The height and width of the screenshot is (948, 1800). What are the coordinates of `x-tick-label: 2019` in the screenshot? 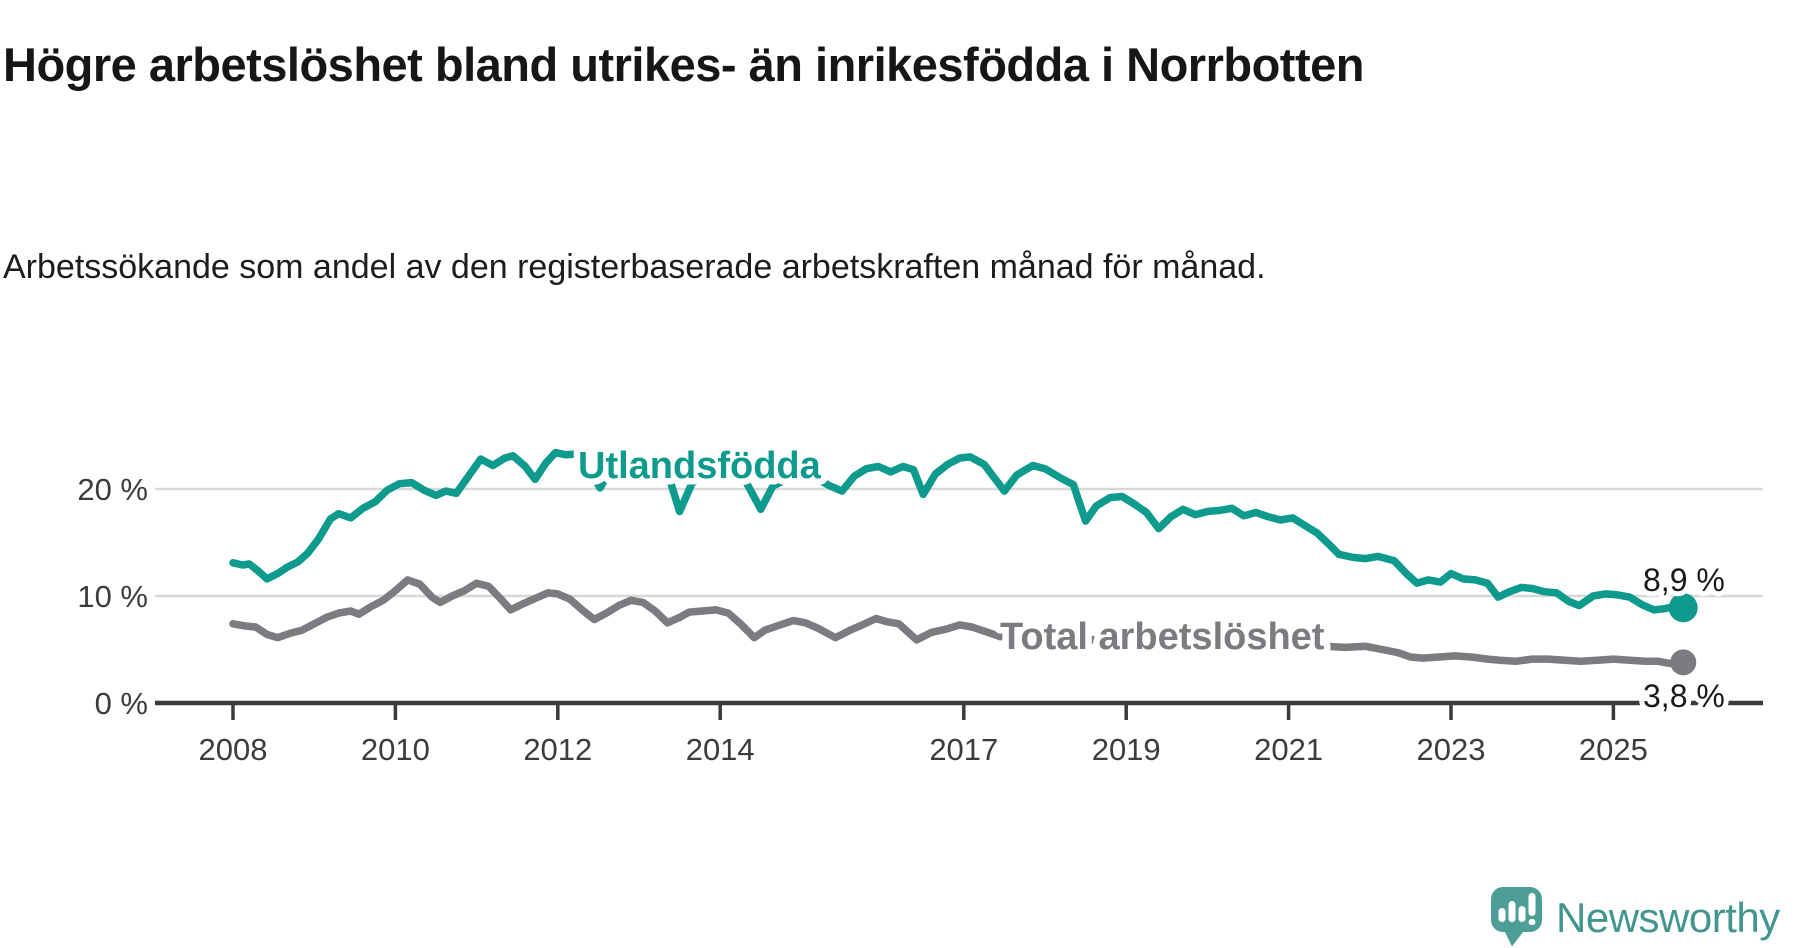 It's located at (1126, 749).